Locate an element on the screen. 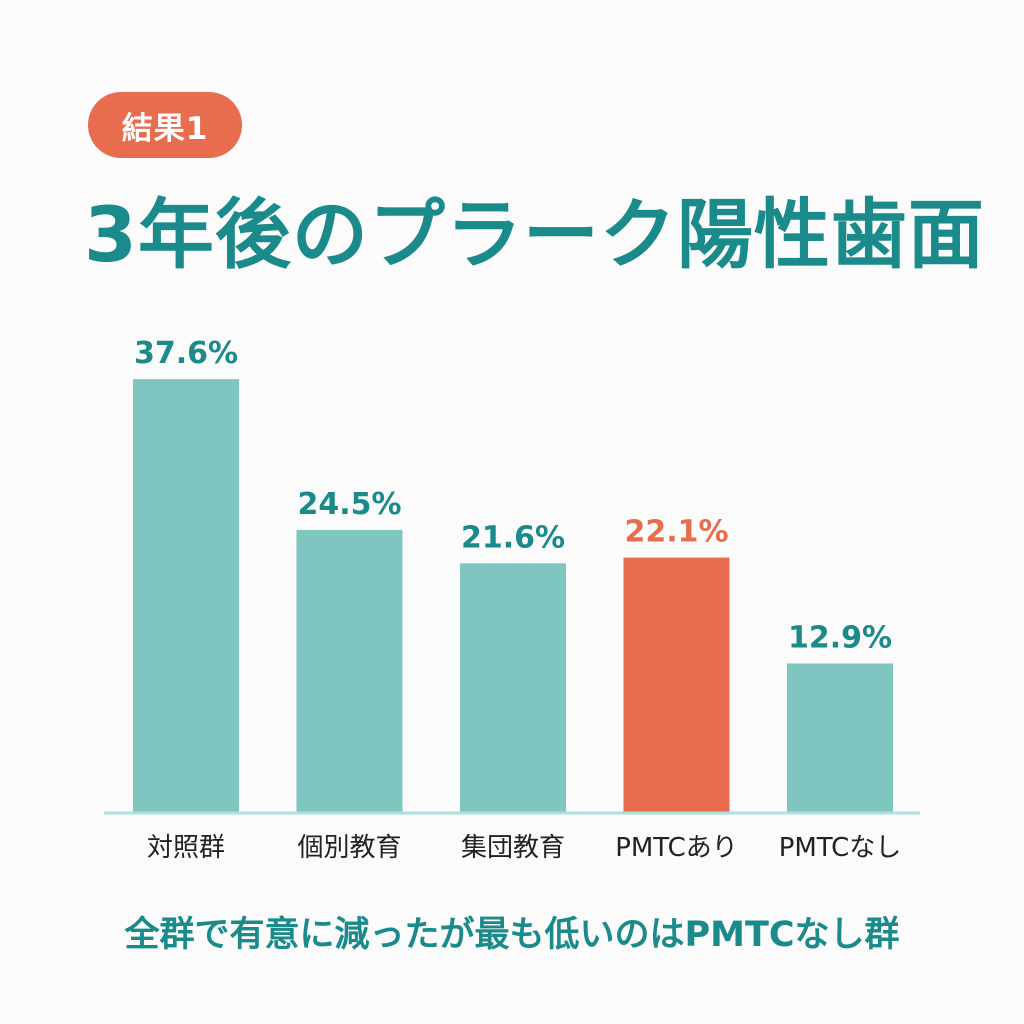  category-label-3: 集団教育 is located at coordinates (513, 848).